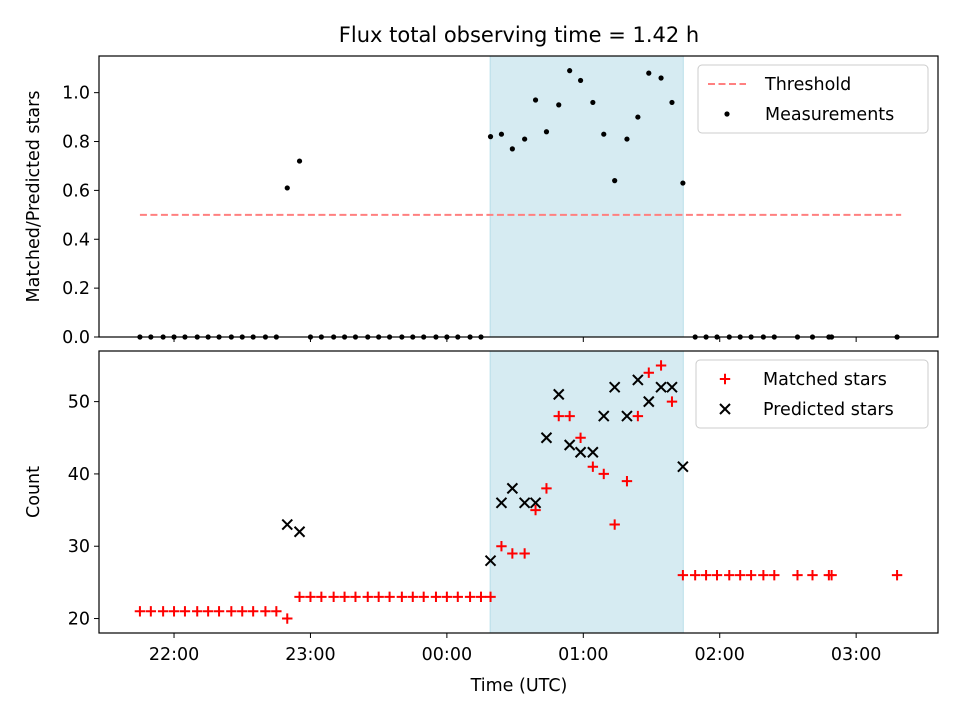  What do you see at coordinates (586, 492) in the screenshot?
I see `shaded-interval` at bounding box center [586, 492].